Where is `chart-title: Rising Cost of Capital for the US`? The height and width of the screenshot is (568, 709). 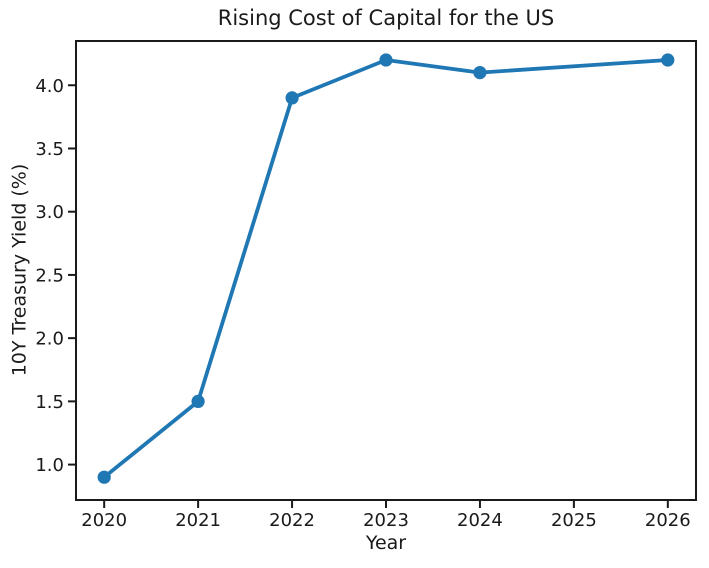
chart-title: Rising Cost of Capital for the US is located at coordinates (386, 18).